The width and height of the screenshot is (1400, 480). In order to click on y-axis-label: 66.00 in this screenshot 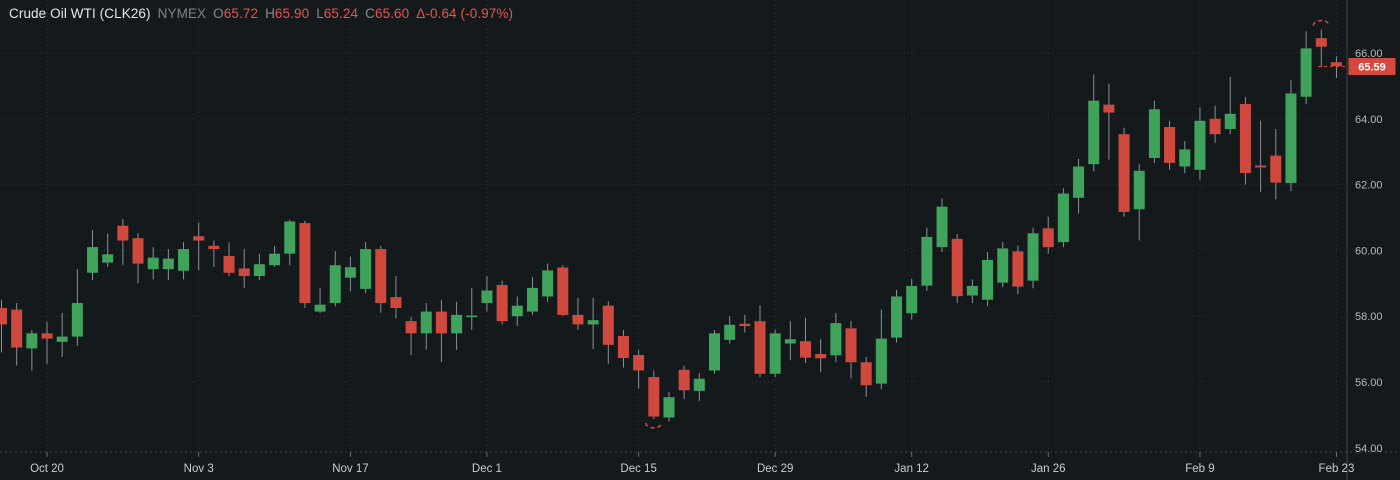, I will do `click(1369, 54)`.